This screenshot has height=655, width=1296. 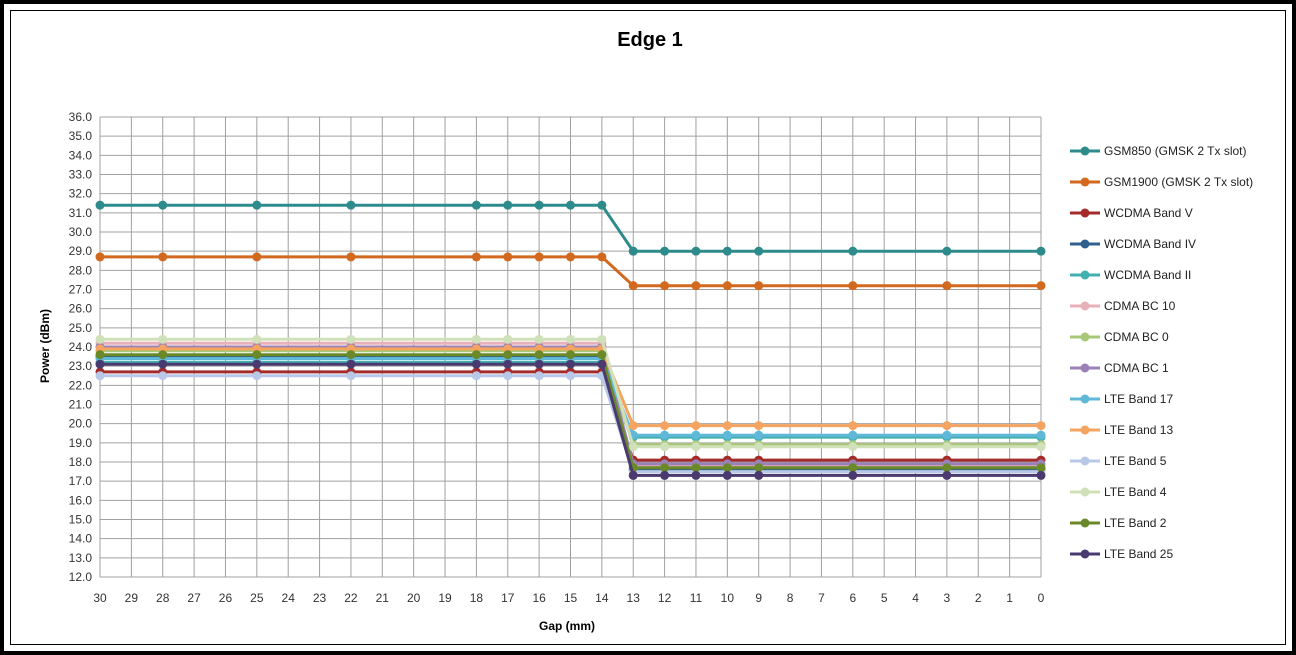 What do you see at coordinates (1136, 337) in the screenshot?
I see `legend-label: CDMA BC 0` at bounding box center [1136, 337].